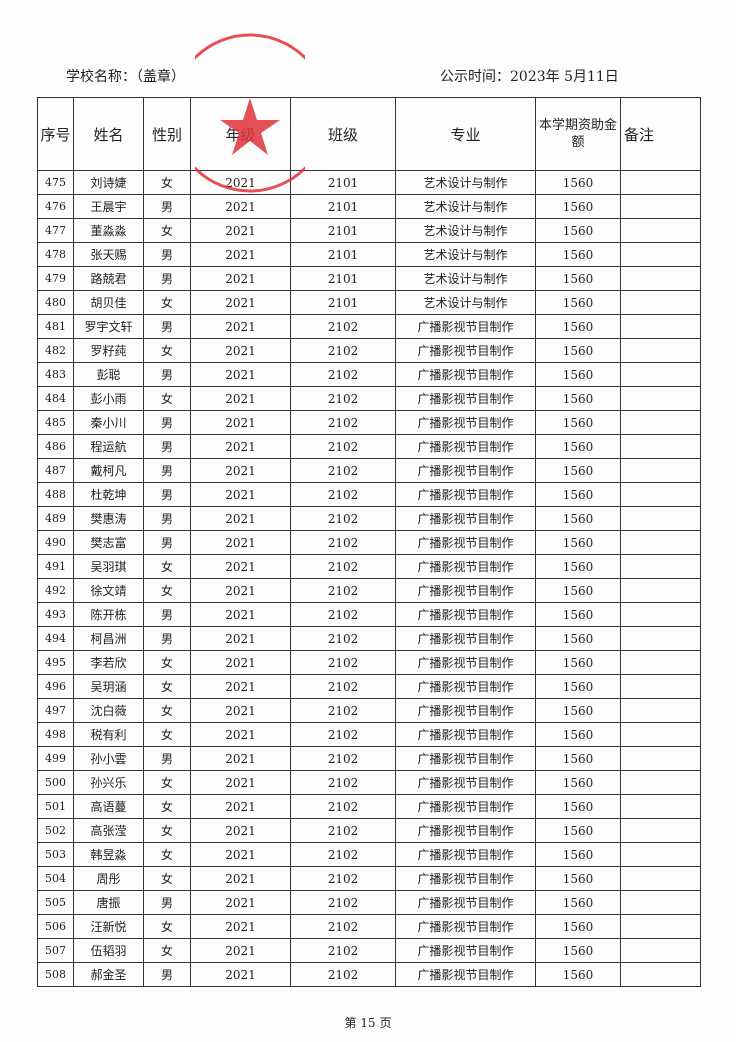 The height and width of the screenshot is (1042, 736). I want to click on major: 艺术设计与制作, so click(465, 206).